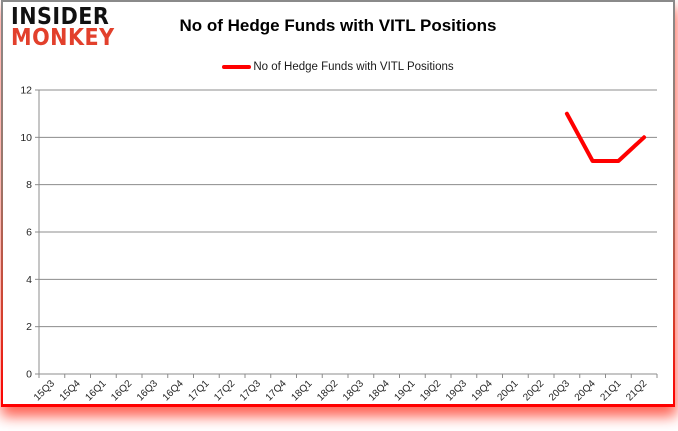 This screenshot has width=678, height=431. Describe the element at coordinates (224, 390) in the screenshot. I see `x-tick-label: 17Q2` at that location.